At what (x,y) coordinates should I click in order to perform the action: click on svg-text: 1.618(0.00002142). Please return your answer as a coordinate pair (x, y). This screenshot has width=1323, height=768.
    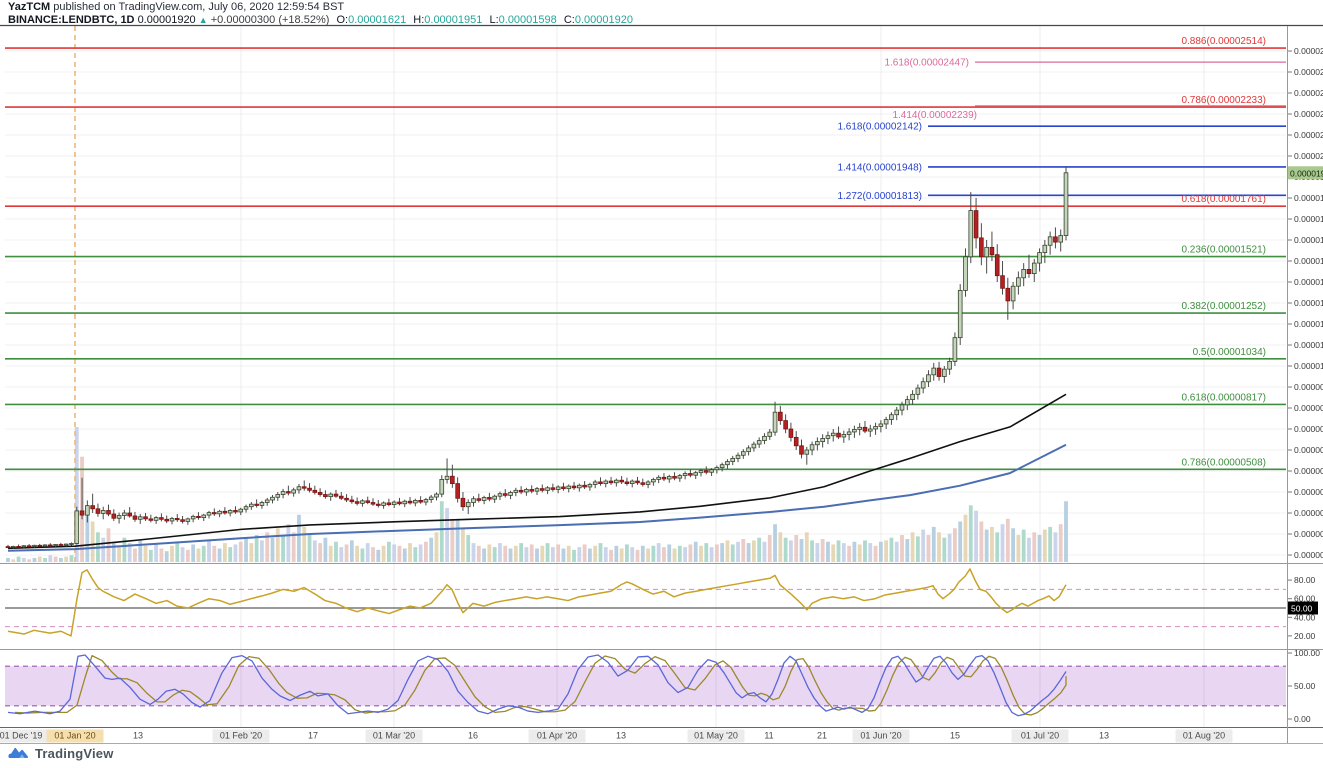
    Looking at the image, I should click on (879, 127).